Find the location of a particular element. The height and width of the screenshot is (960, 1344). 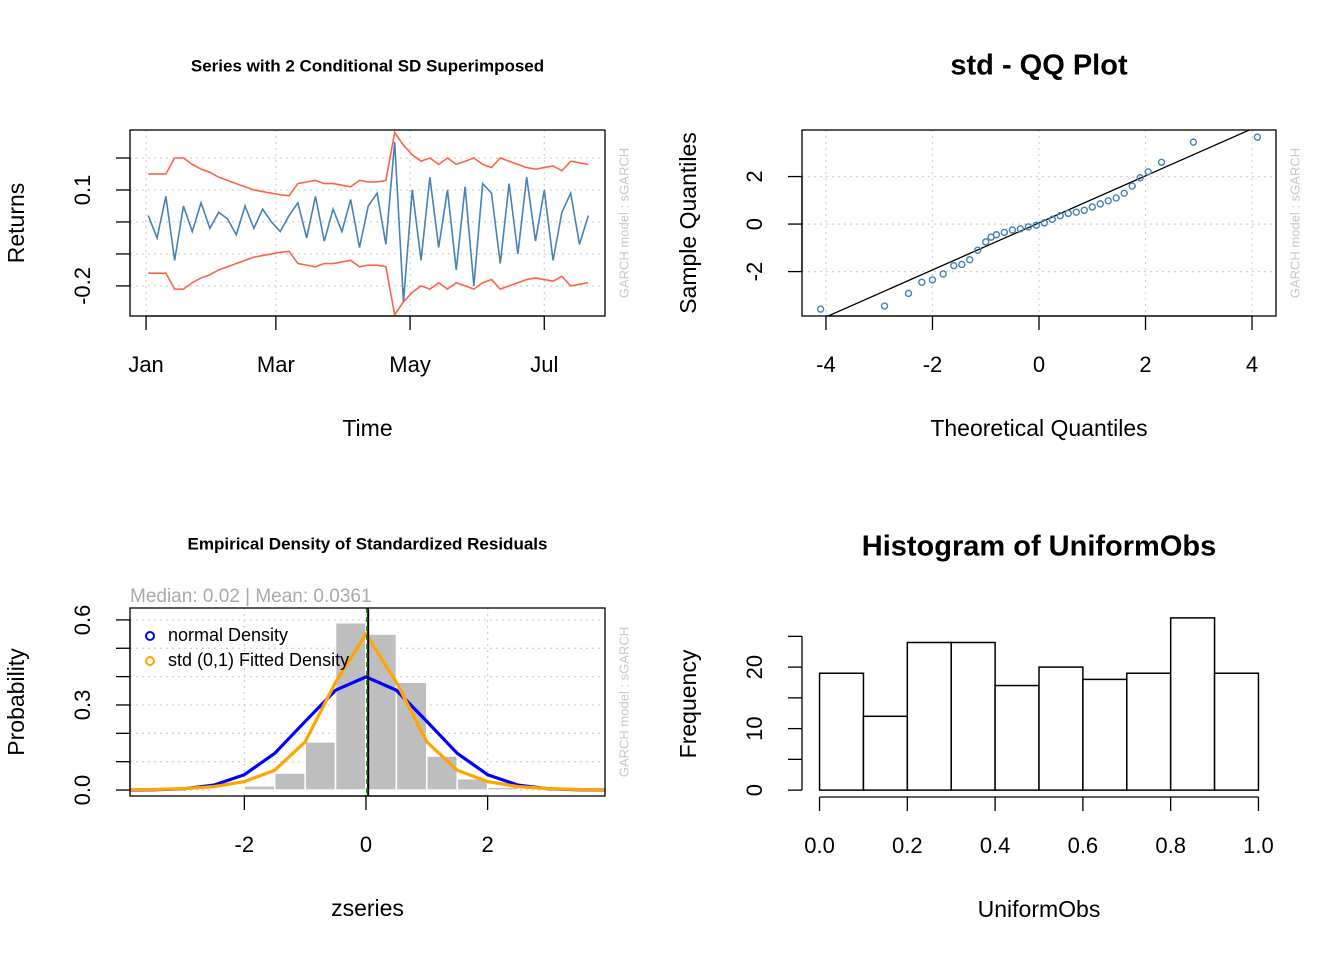

x-tick-label: -4 is located at coordinates (826, 364).